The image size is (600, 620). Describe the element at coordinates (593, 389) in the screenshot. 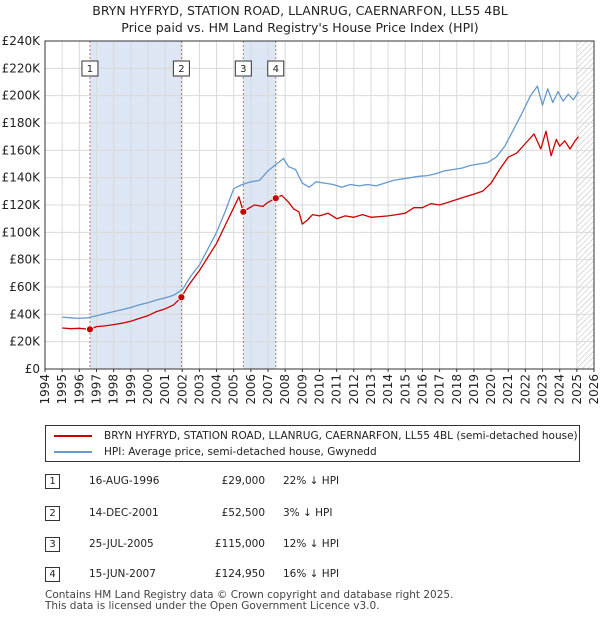

I see `x-tick-label: 2026` at that location.